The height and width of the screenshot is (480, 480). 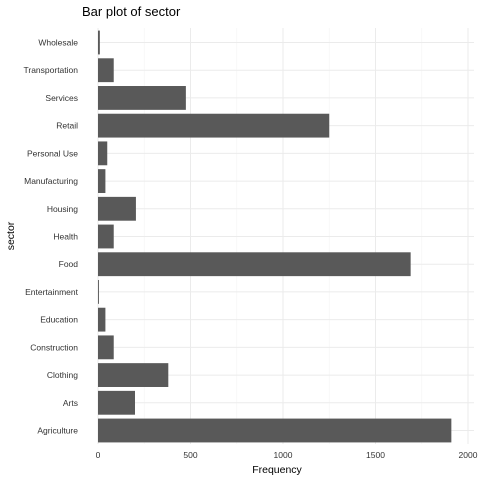 I want to click on y-tick-label: Wholesale, so click(x=58, y=43).